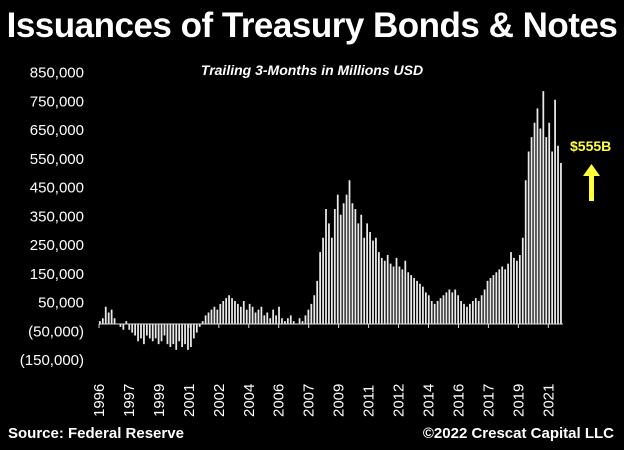 The height and width of the screenshot is (450, 624). Describe the element at coordinates (159, 400) in the screenshot. I see `x-tick-label: 1999` at that location.